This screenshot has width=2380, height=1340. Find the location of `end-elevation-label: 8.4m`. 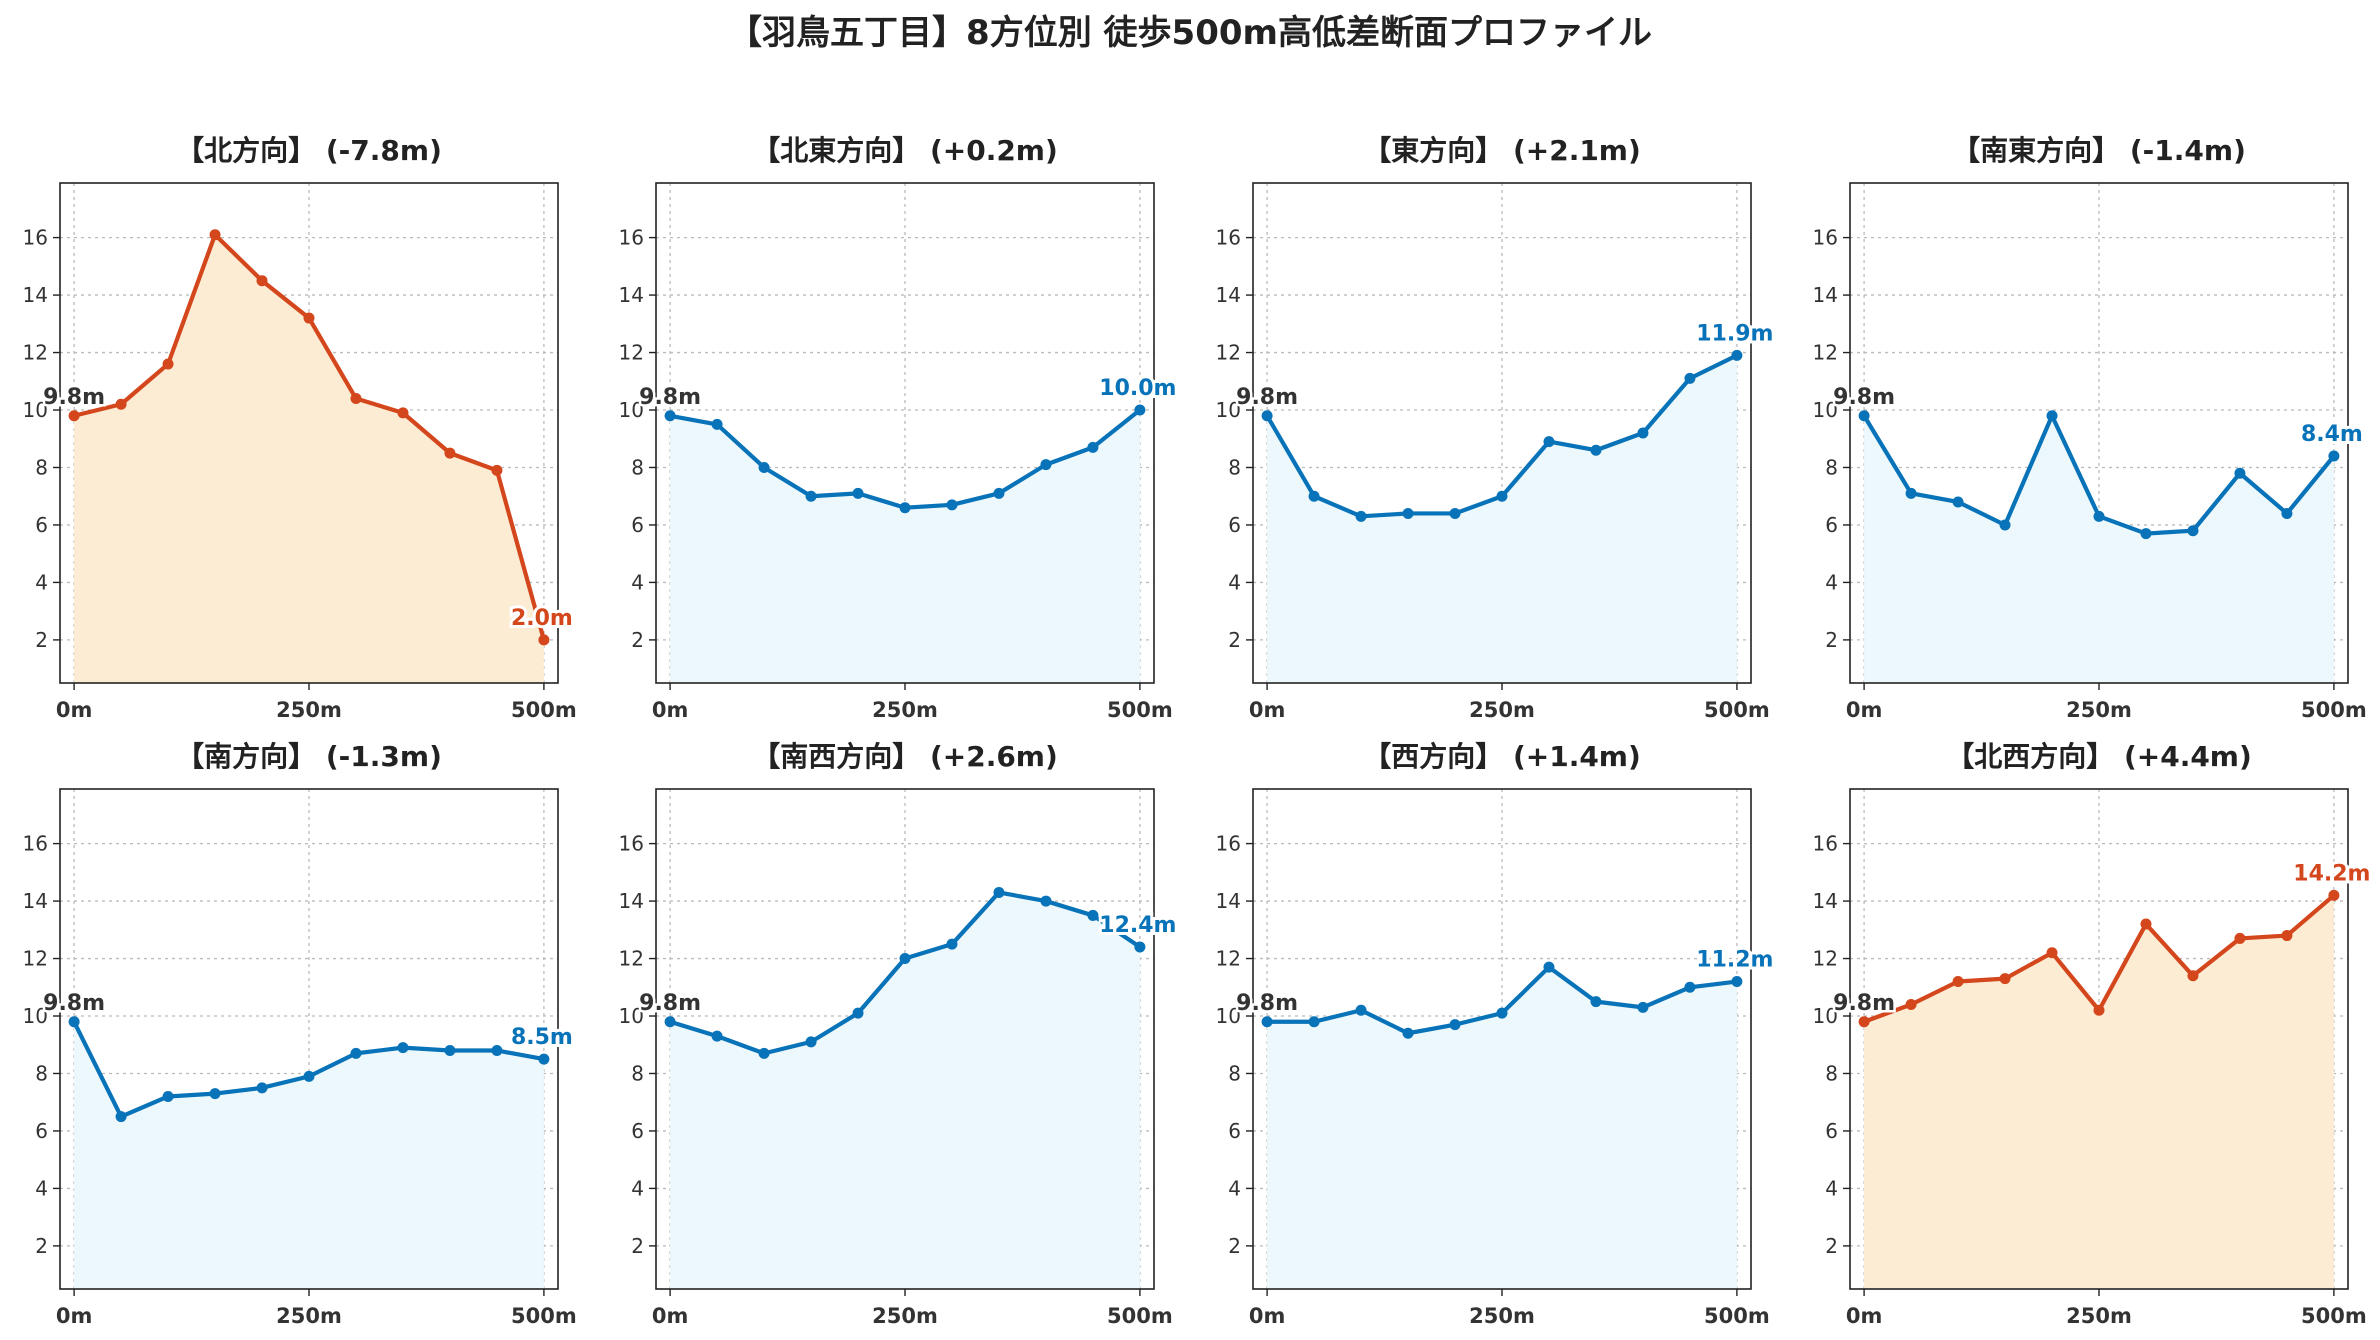

end-elevation-label: 8.4m is located at coordinates (2332, 434).